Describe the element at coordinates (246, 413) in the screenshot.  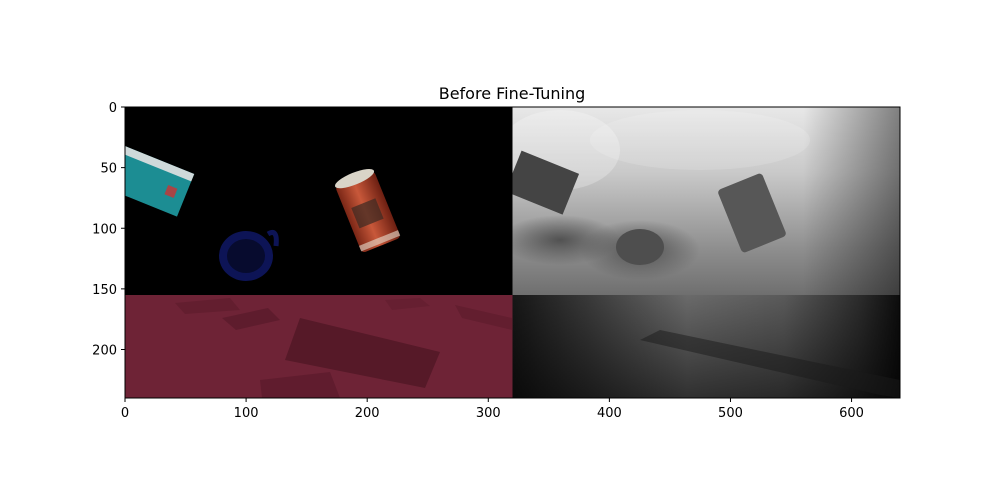
I see `x-tick-label: 100` at that location.